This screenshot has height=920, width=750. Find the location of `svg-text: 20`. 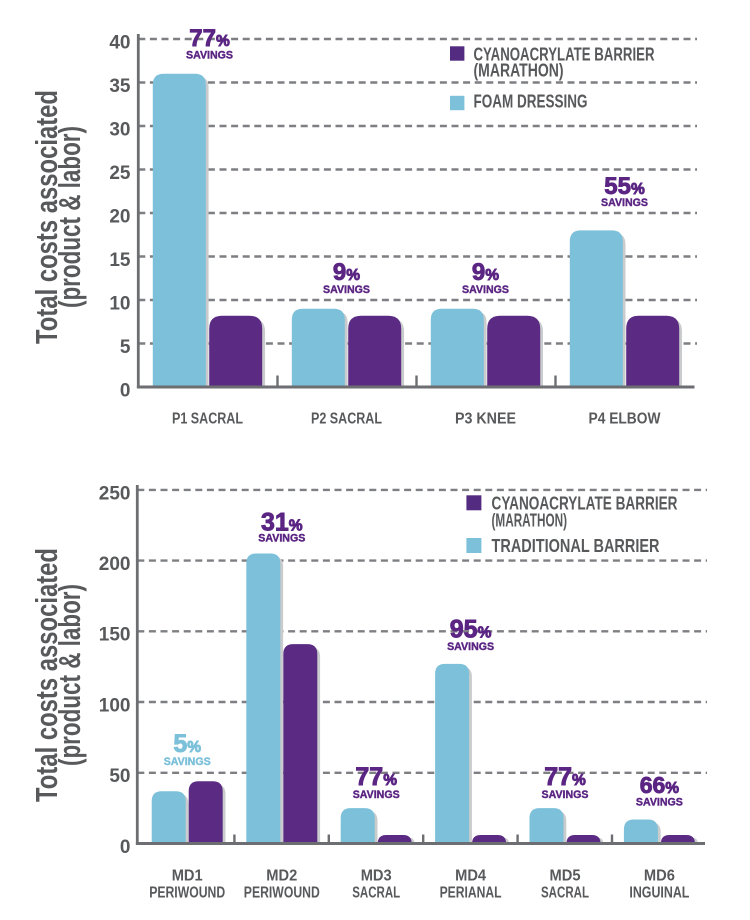

svg-text: 20 is located at coordinates (119, 216).